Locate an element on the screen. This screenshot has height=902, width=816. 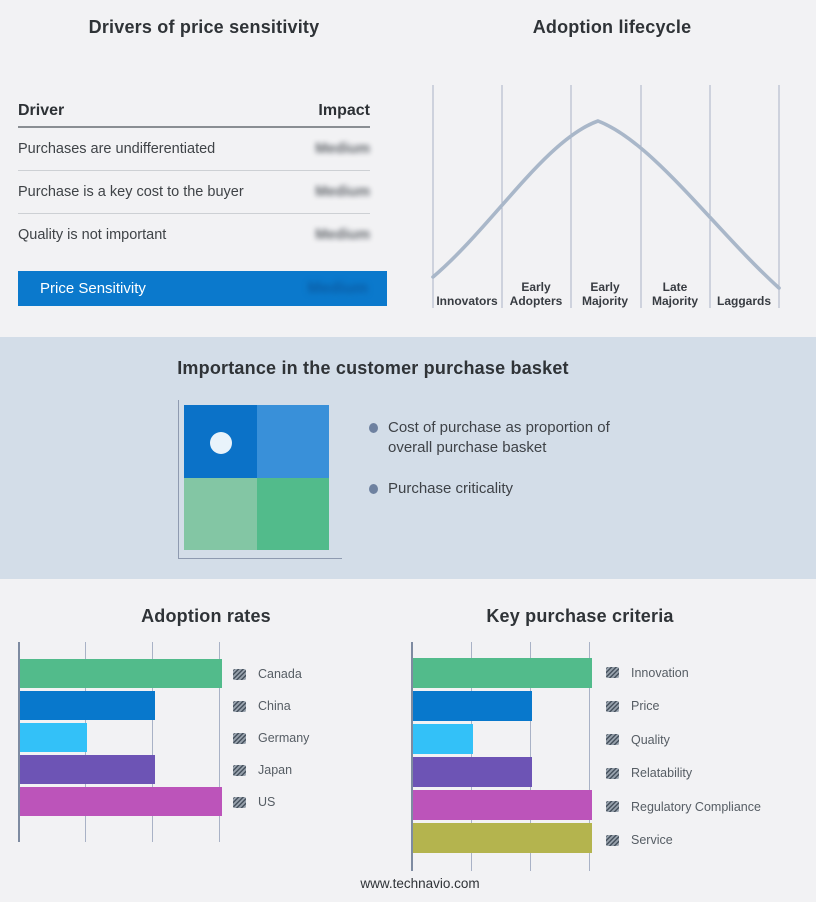
legend-label: China is located at coordinates (274, 706).